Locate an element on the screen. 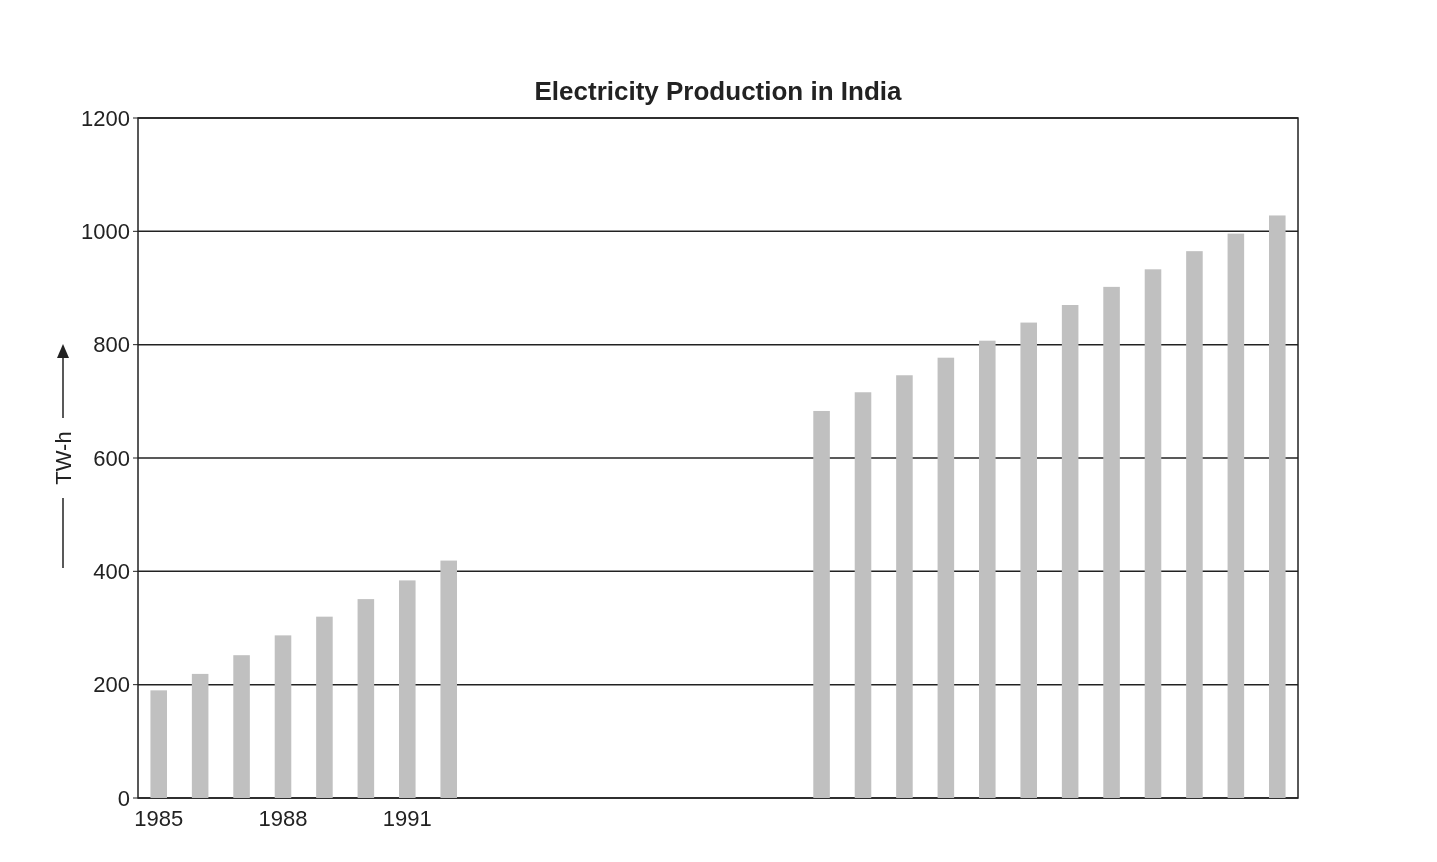  y-tick-label: 0 is located at coordinates (123, 798).